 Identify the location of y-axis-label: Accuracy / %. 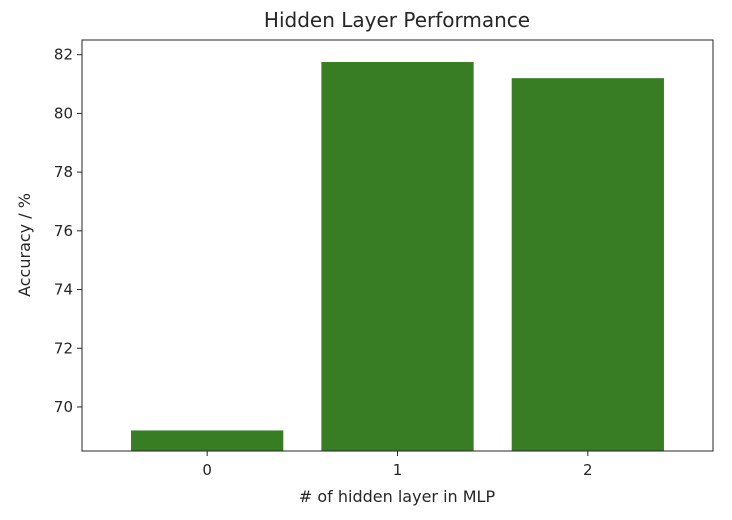
(24, 245).